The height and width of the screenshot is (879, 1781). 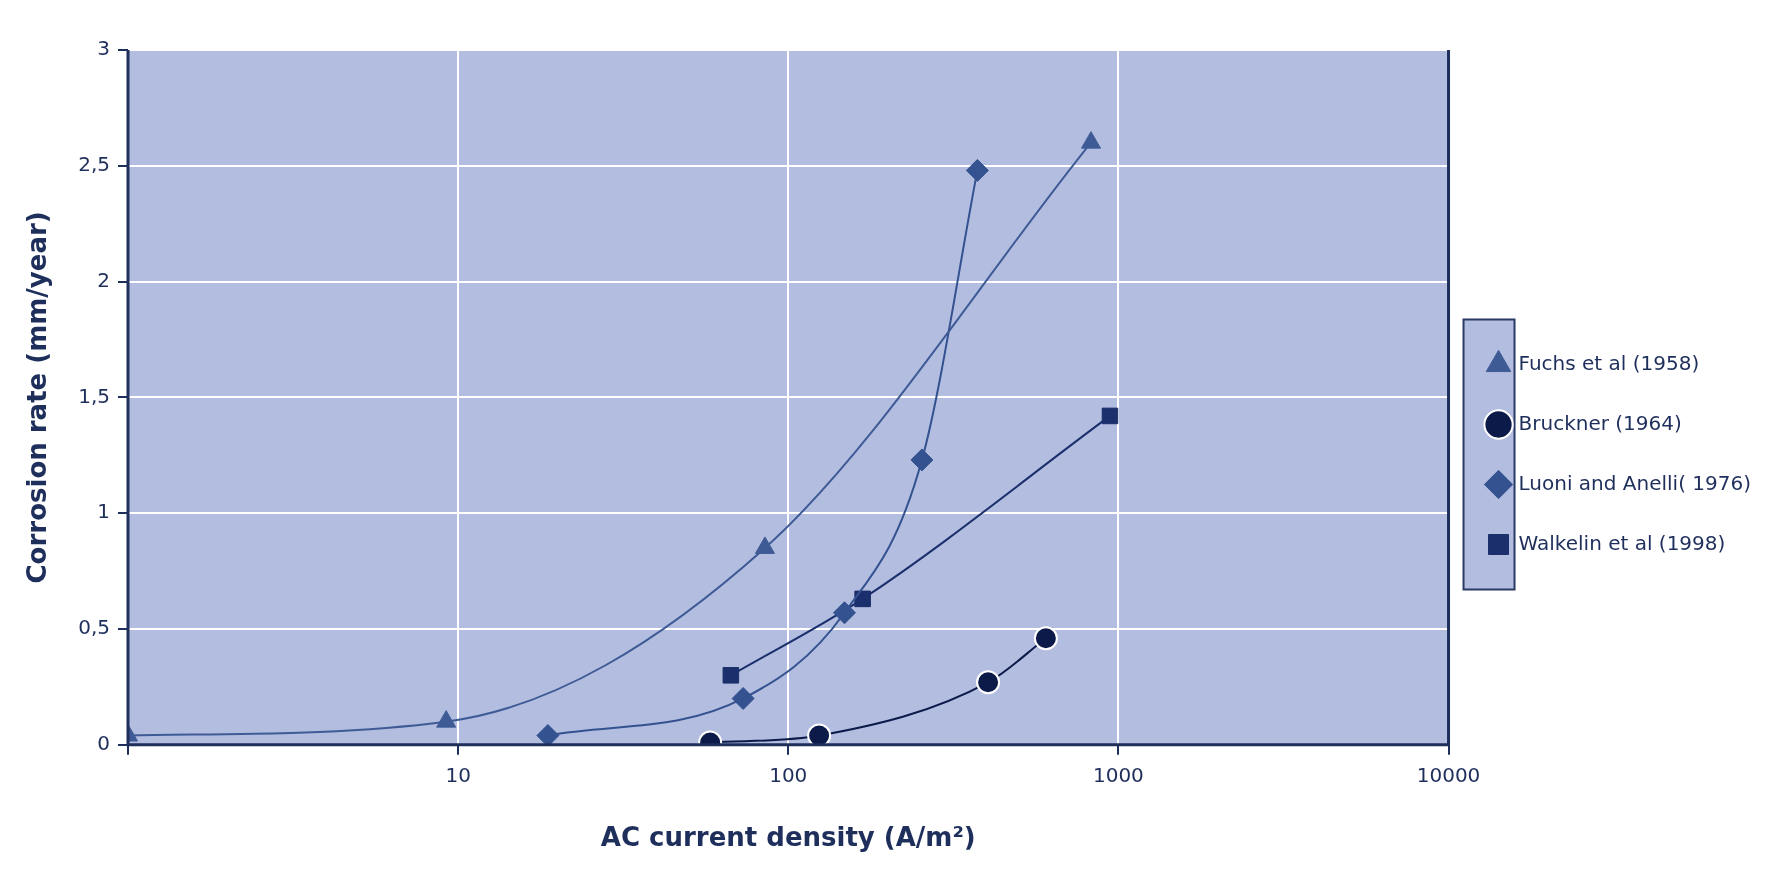 I want to click on y-tick-label: 1,5, so click(x=94, y=395).